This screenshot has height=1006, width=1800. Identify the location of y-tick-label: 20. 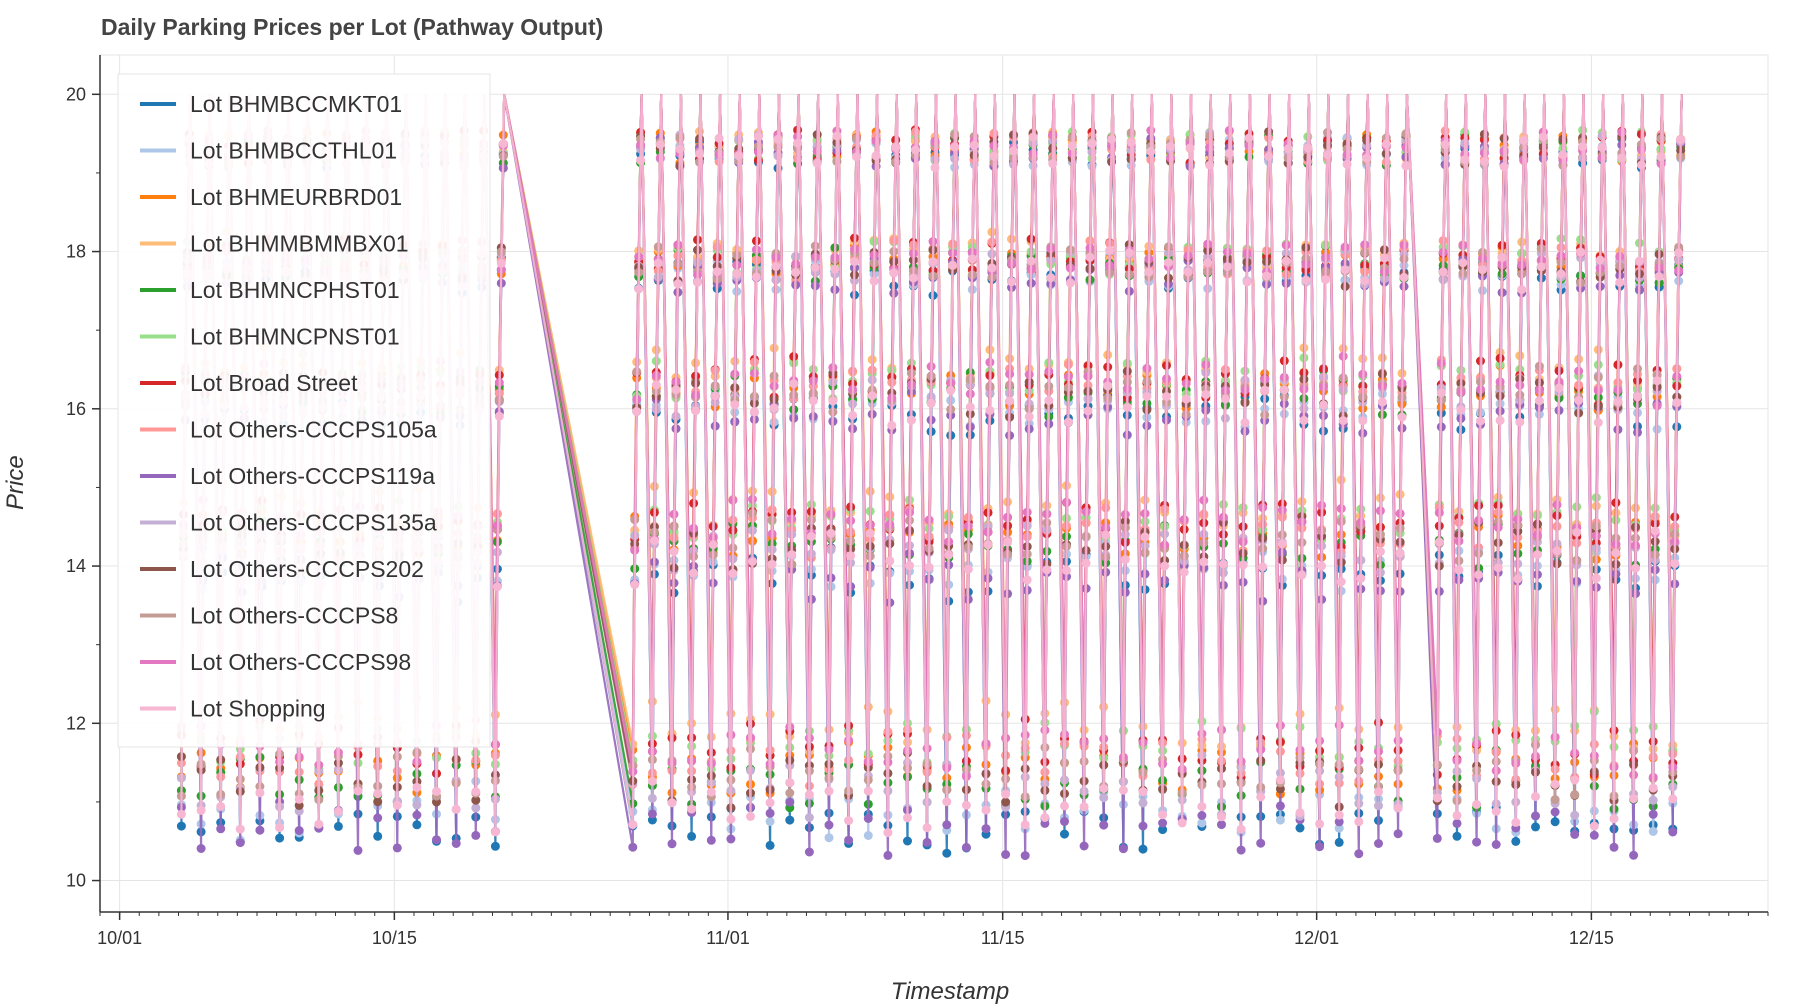
(76, 94).